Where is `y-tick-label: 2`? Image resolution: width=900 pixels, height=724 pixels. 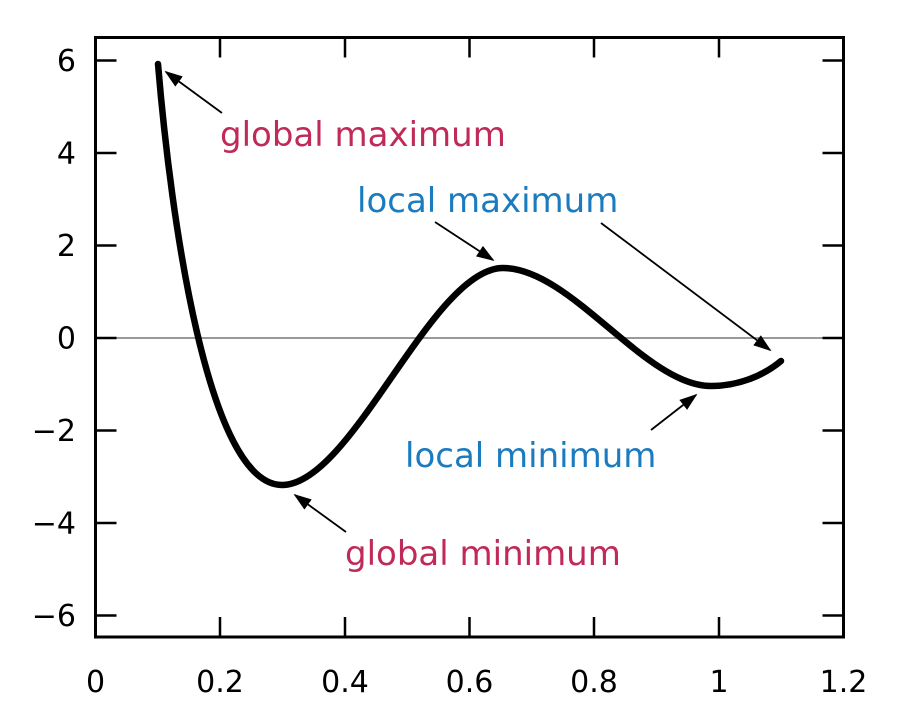 y-tick-label: 2 is located at coordinates (66, 246).